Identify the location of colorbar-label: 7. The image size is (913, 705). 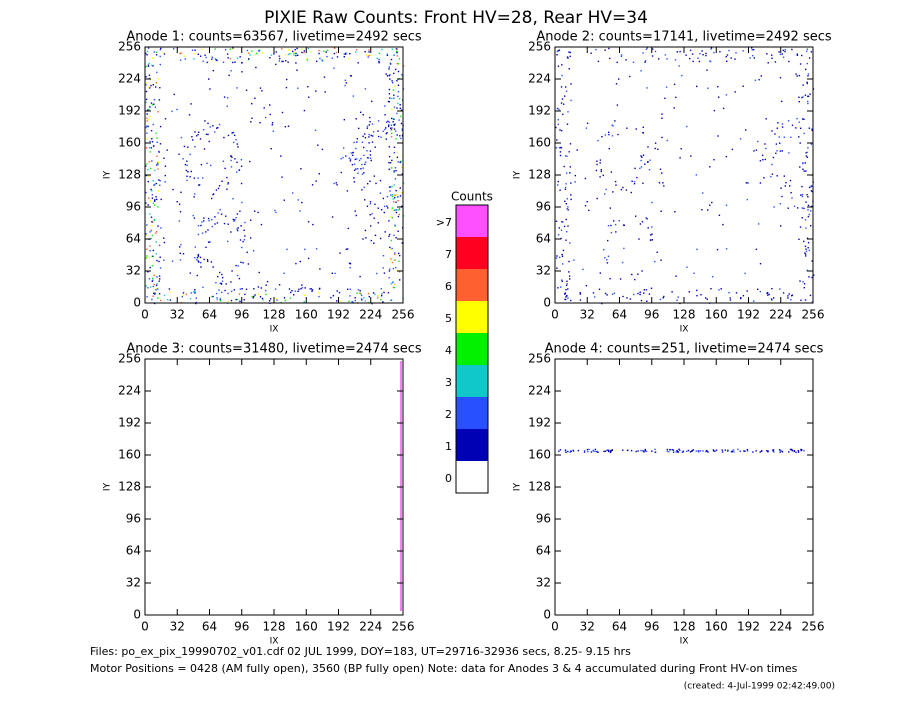
(448, 254).